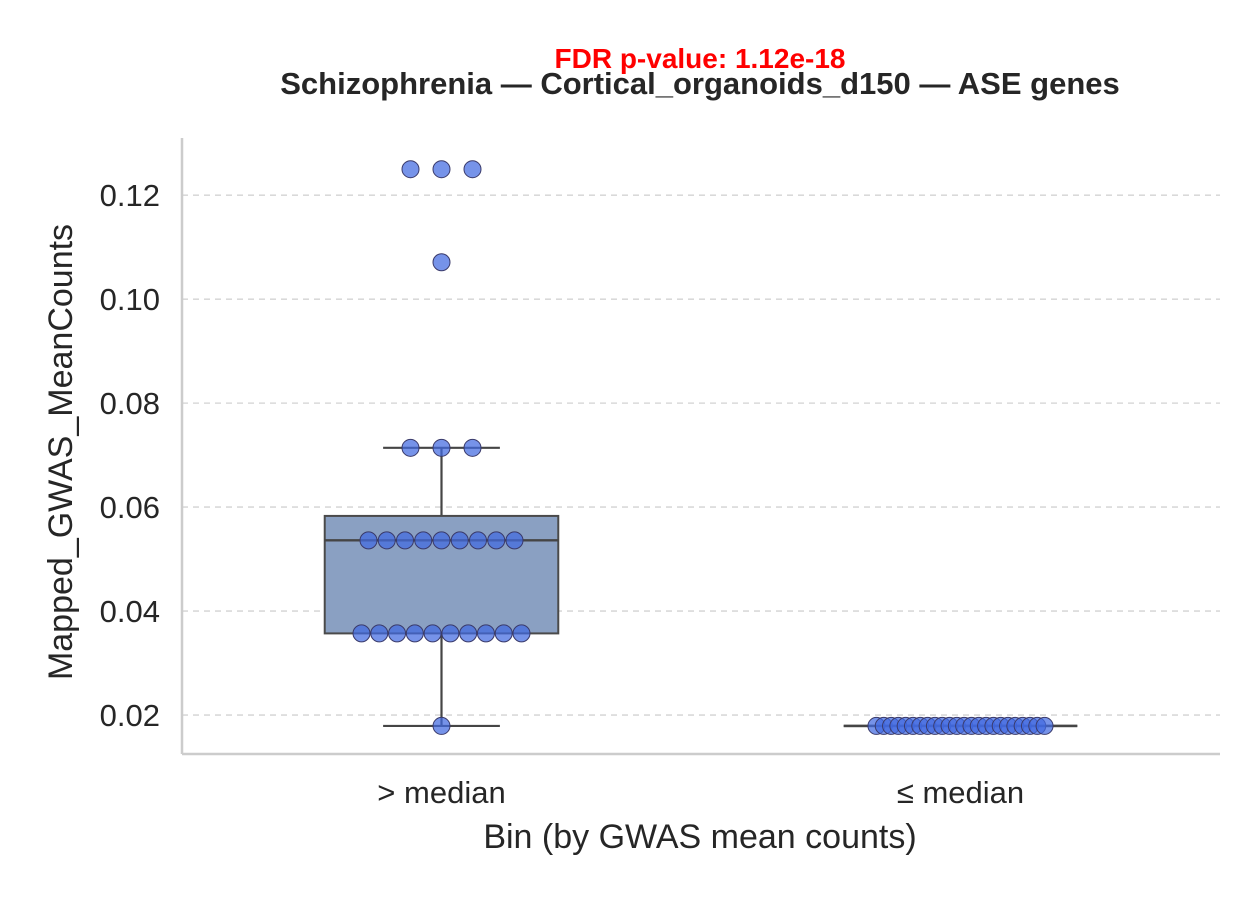 The image size is (1260, 900). What do you see at coordinates (700, 58) in the screenshot?
I see `fdr-annotation: FDR p-value: 1.12e-18` at bounding box center [700, 58].